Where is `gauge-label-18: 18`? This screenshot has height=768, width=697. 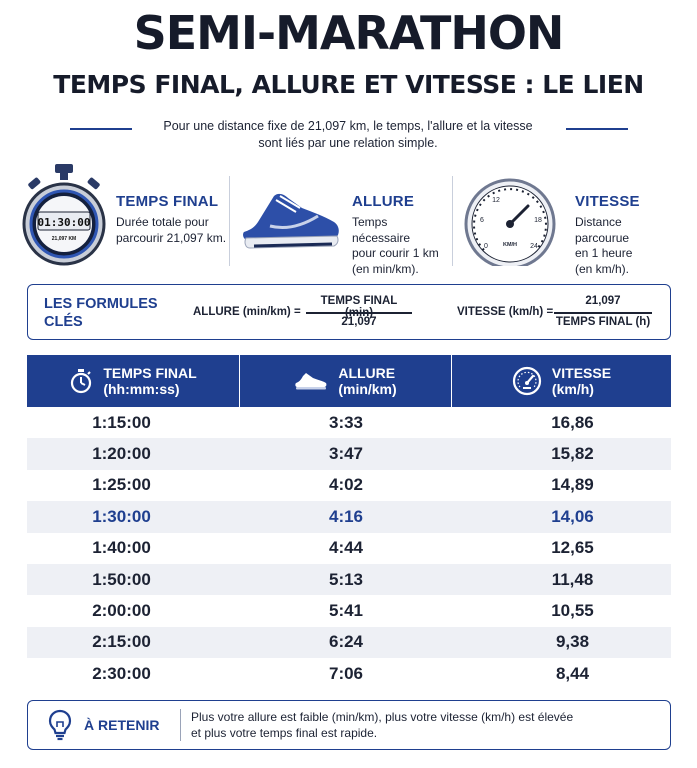 gauge-label-18: 18 is located at coordinates (538, 220).